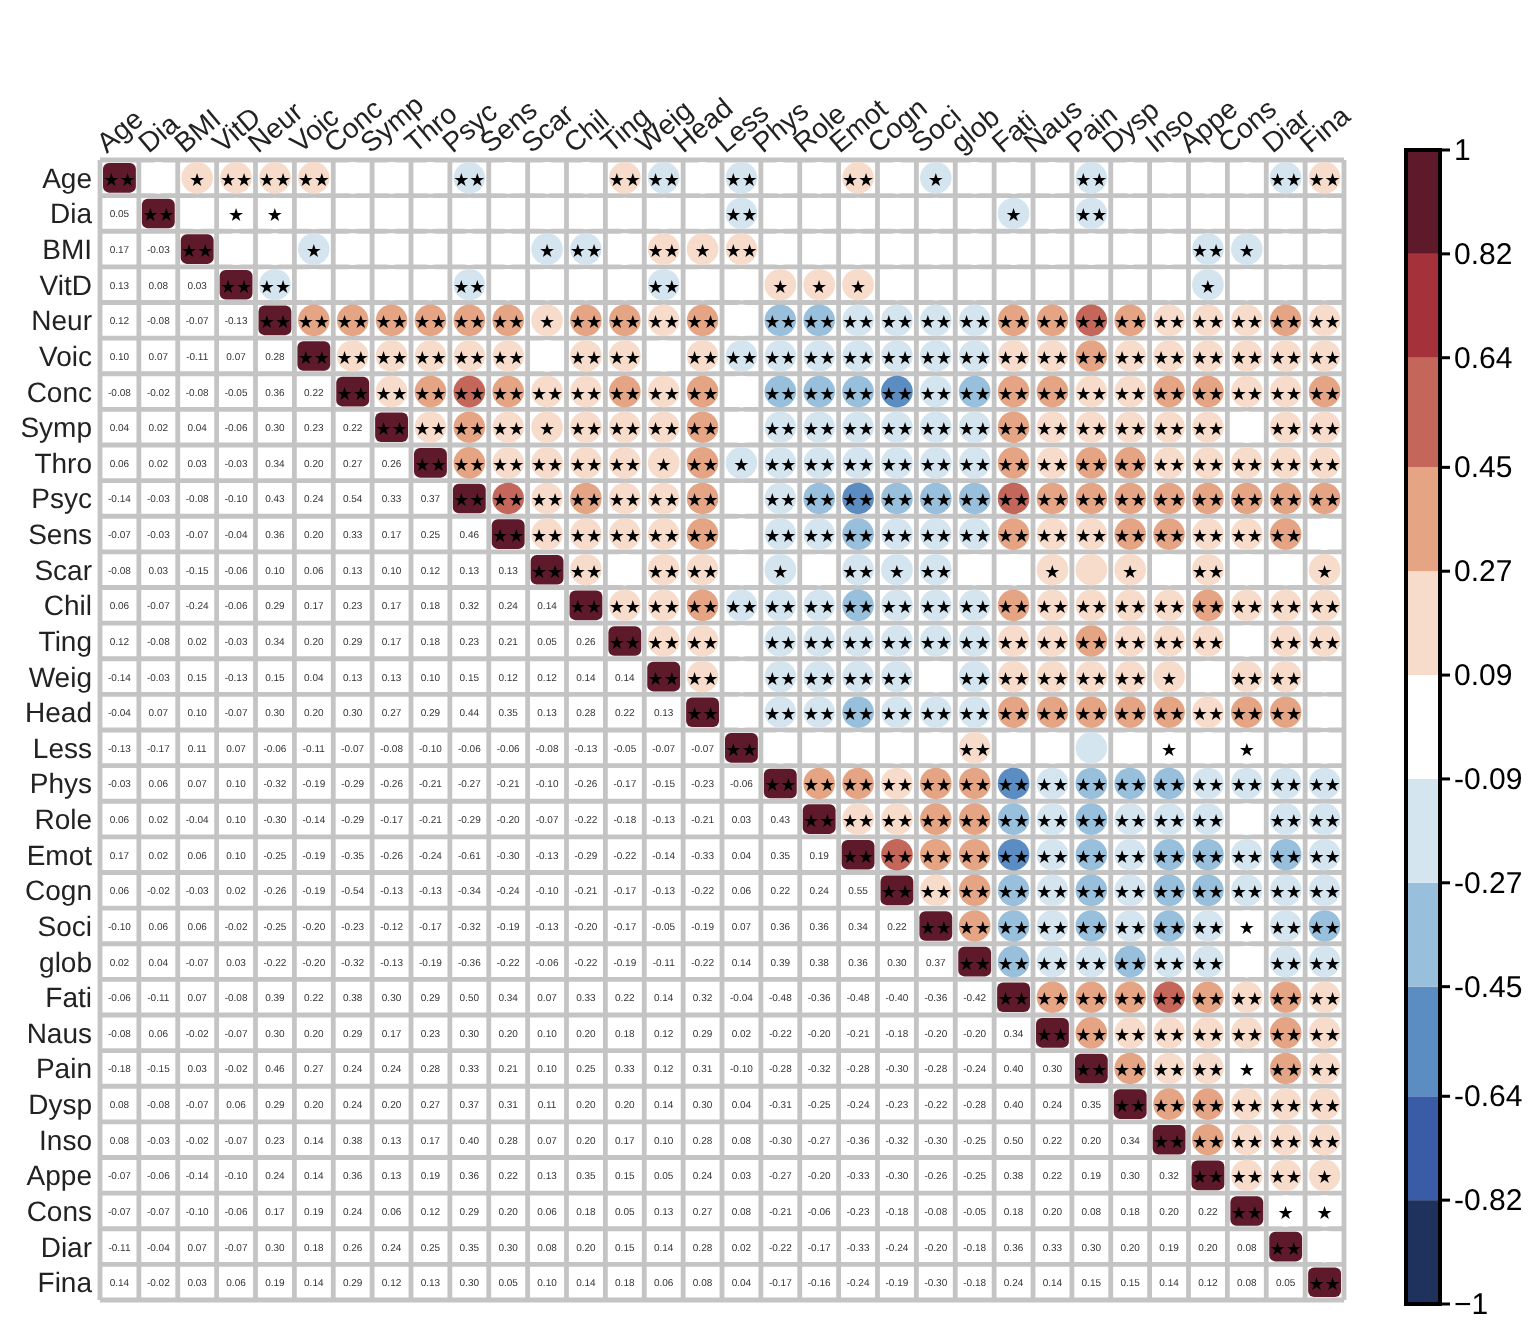  What do you see at coordinates (1471, 1305) in the screenshot?
I see `color-bar-label: −1` at bounding box center [1471, 1305].